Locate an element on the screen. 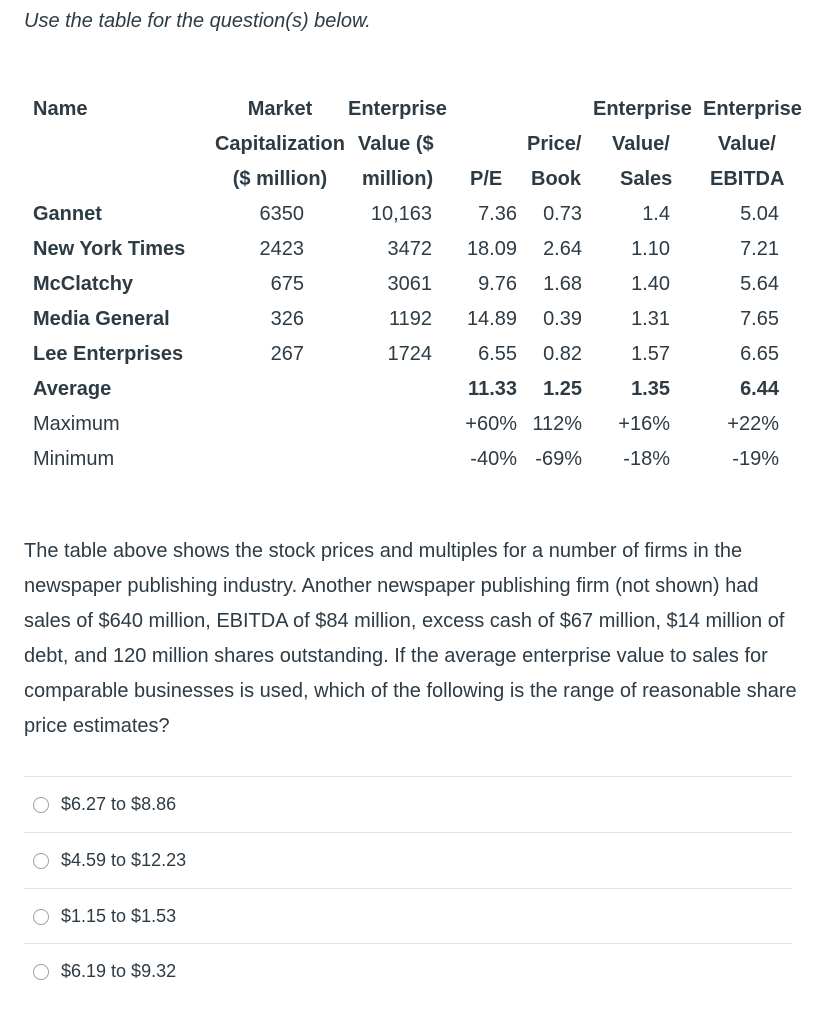 The image size is (822, 1024). cell-name: New York Times is located at coordinates (109, 249).